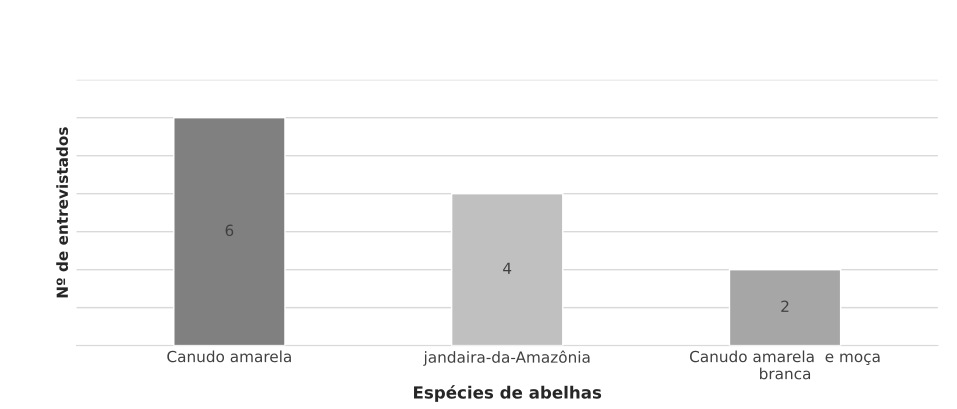  Describe the element at coordinates (508, 393) in the screenshot. I see `x-axis-title: Espécies de abelhas` at that location.